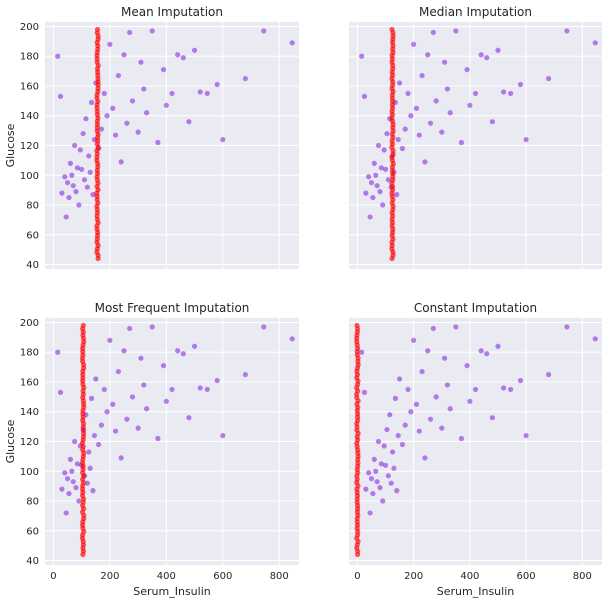 This screenshot has height=603, width=610. What do you see at coordinates (109, 576) in the screenshot?
I see `x-tick-label: 200` at bounding box center [109, 576].